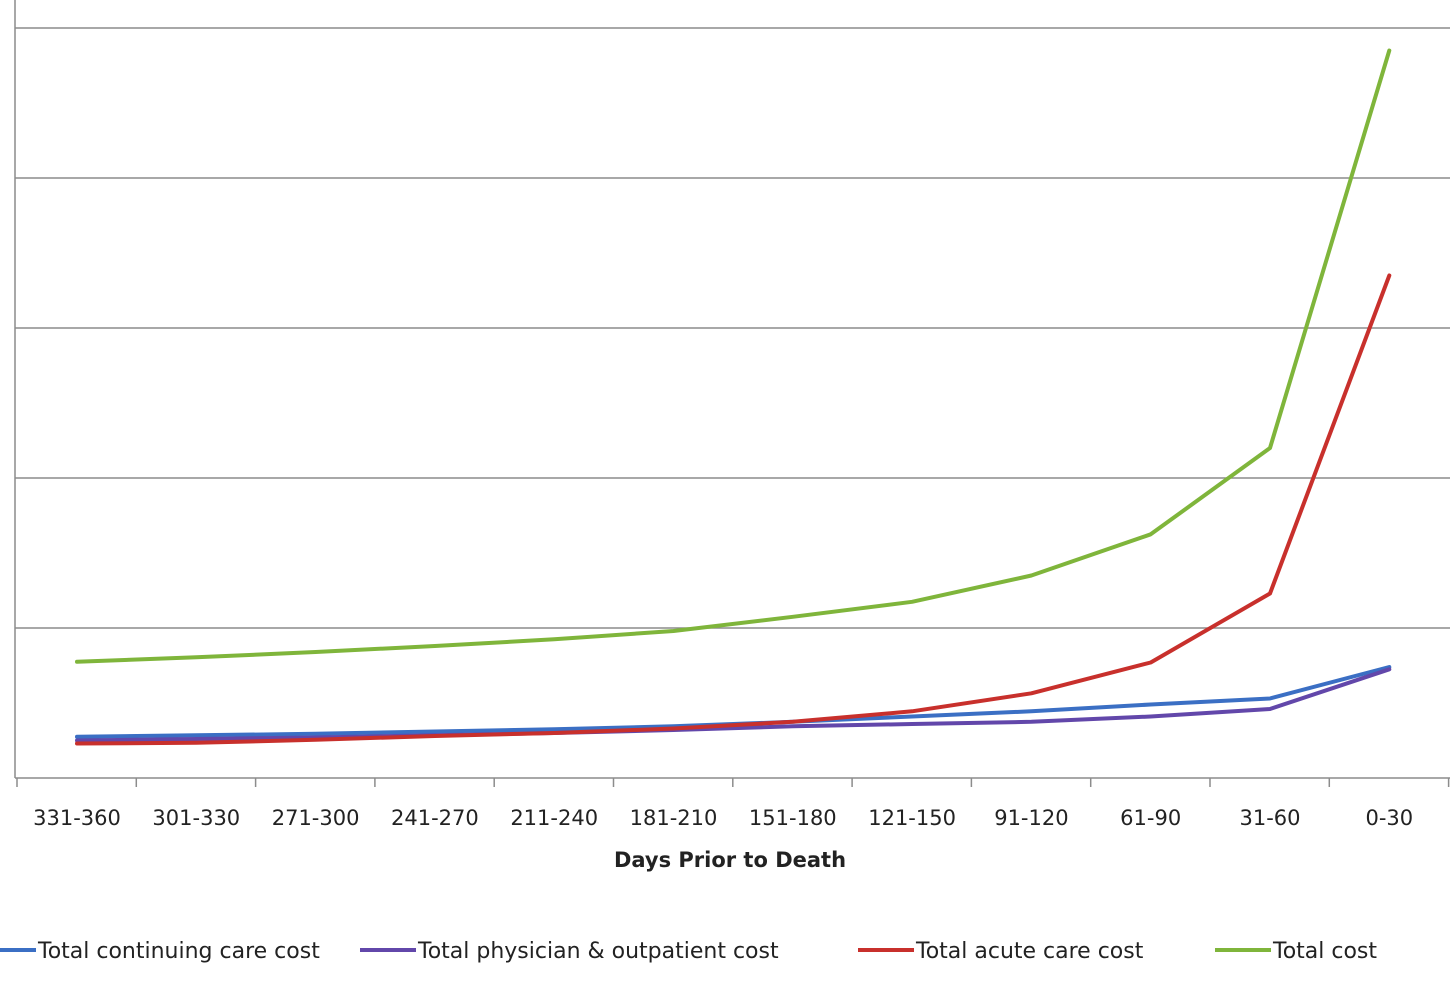 The height and width of the screenshot is (987, 1456). I want to click on x-tick-label: 211-240, so click(554, 818).